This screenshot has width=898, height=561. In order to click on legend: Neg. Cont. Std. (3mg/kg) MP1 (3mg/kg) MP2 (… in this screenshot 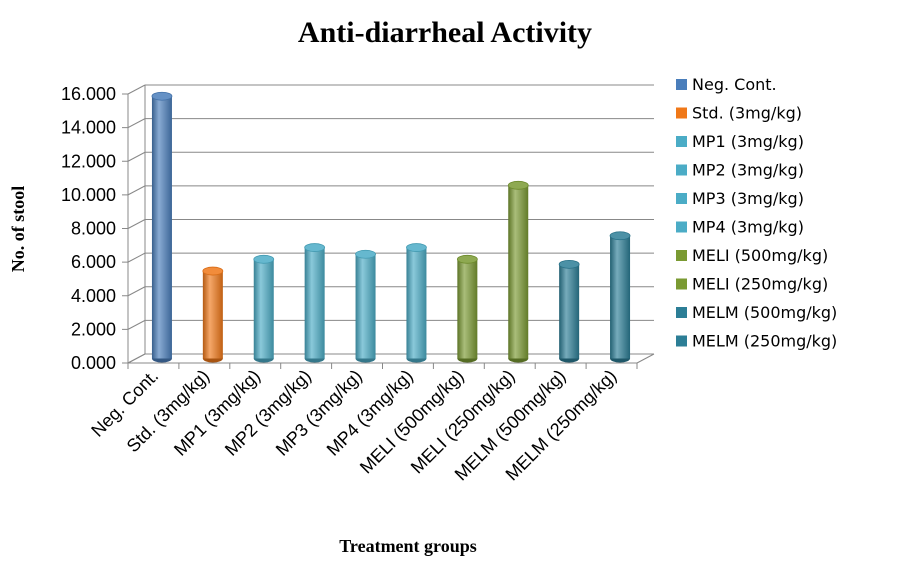, I will do `click(756, 213)`.